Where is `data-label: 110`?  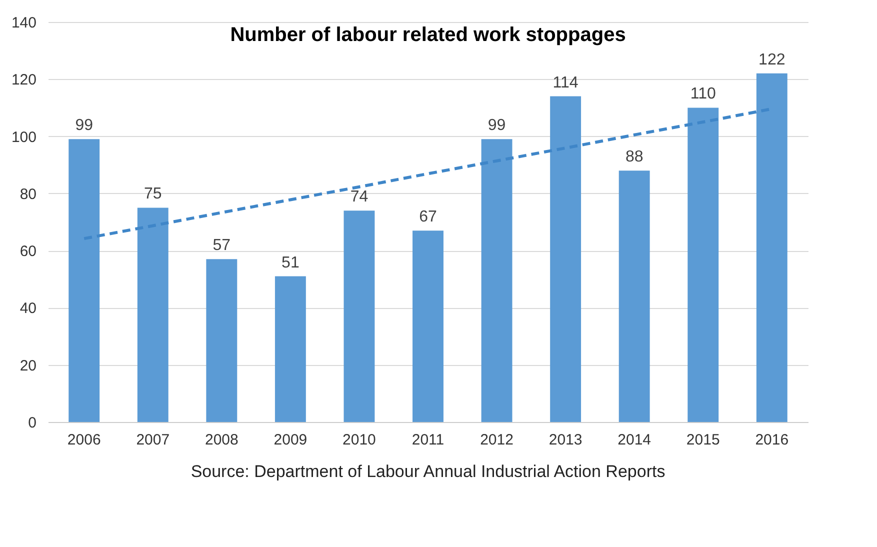 data-label: 110 is located at coordinates (703, 94).